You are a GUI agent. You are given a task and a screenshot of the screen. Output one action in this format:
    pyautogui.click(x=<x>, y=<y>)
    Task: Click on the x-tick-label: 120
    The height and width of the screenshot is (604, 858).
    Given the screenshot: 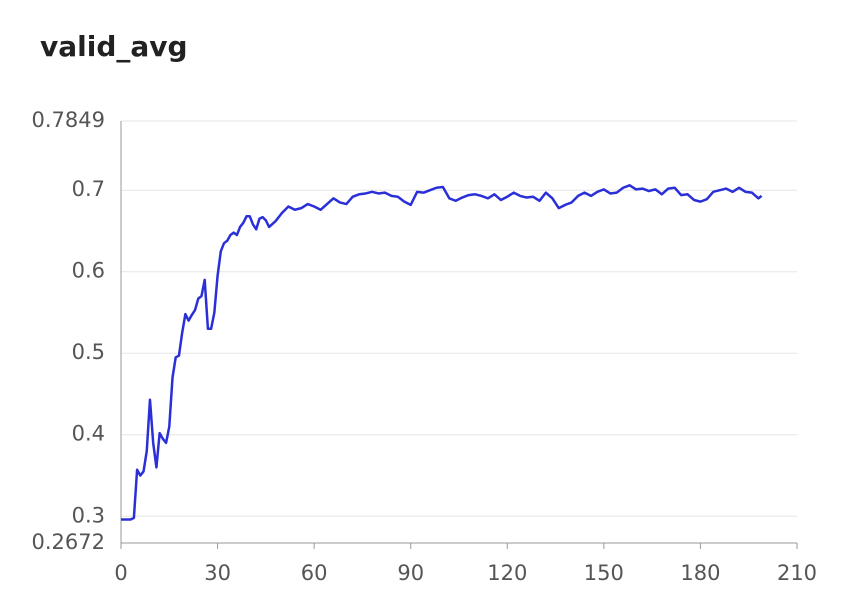 What is the action you would take?
    pyautogui.click(x=507, y=573)
    